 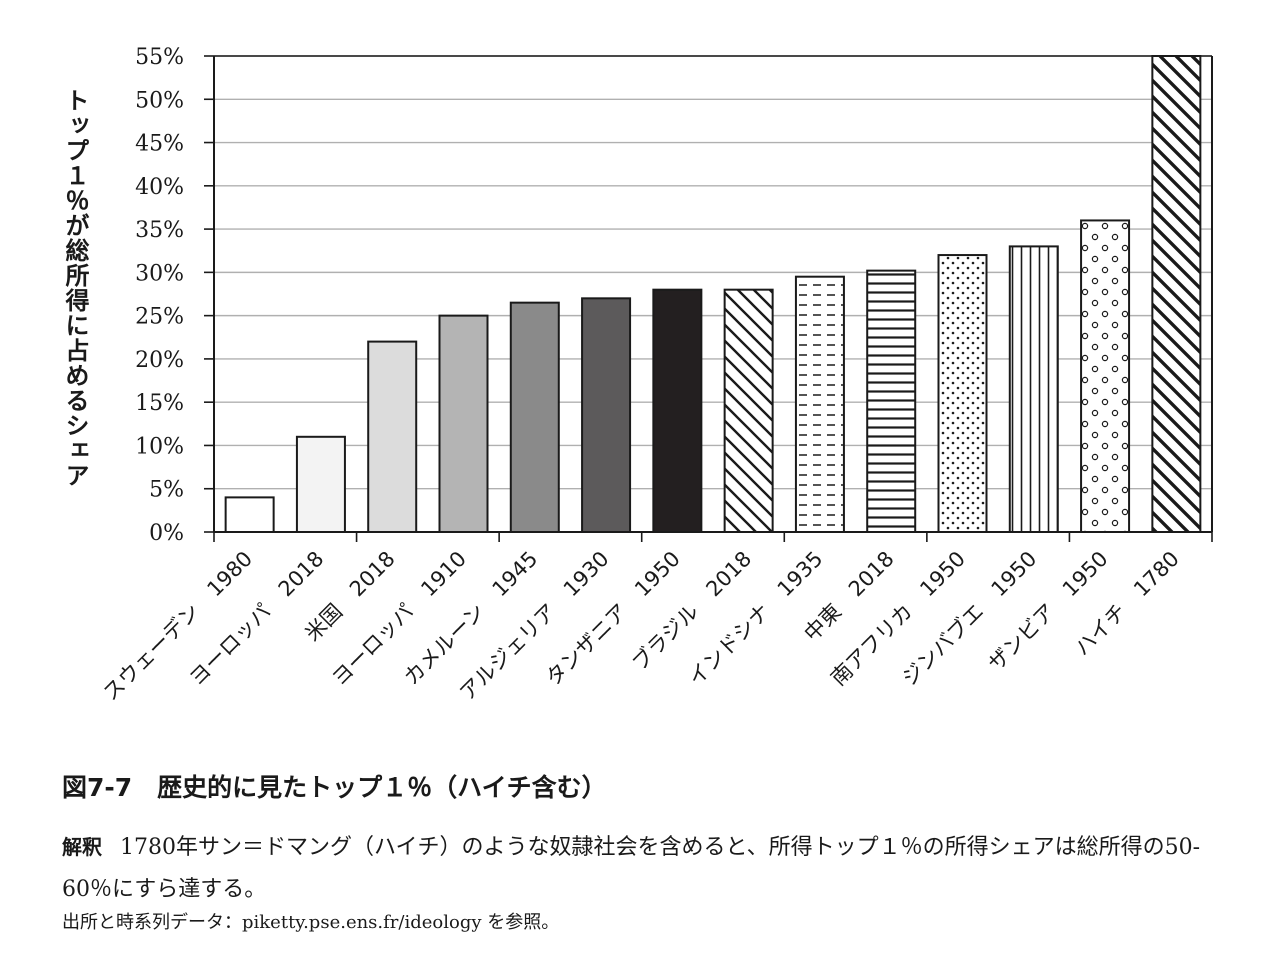 I want to click on y-tick-label: 25%, so click(x=159, y=317).